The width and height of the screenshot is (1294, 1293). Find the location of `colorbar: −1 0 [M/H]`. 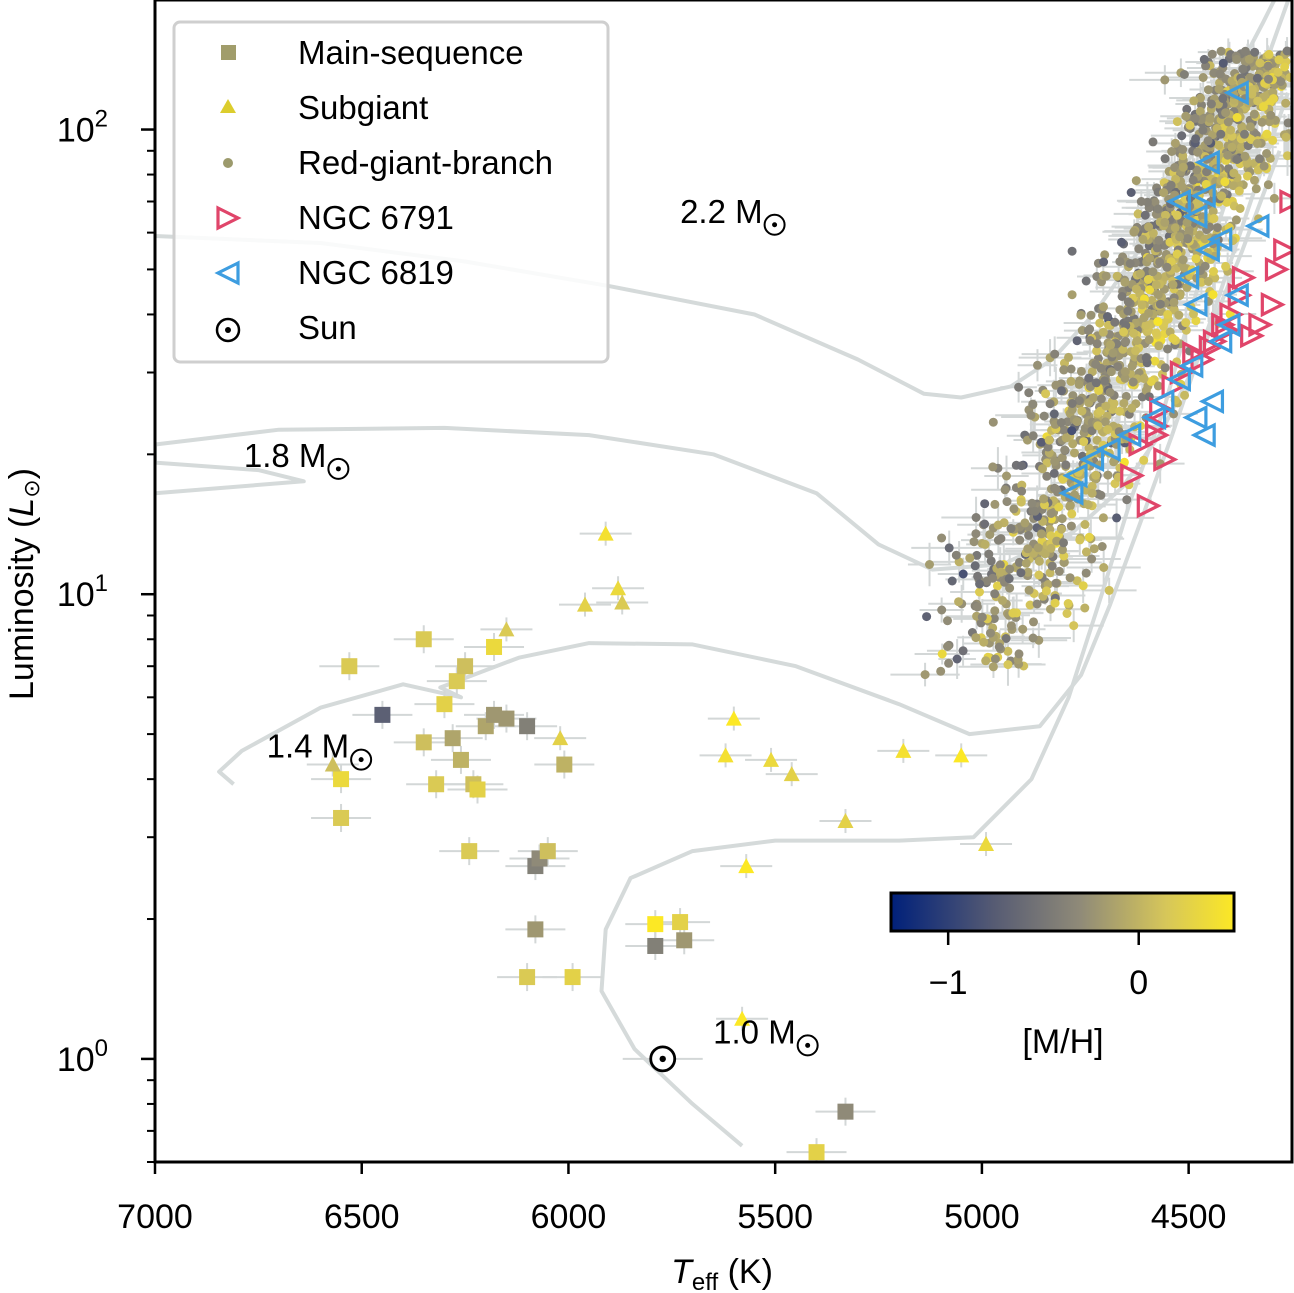

colorbar: −1 0 [M/H] is located at coordinates (1062, 976).